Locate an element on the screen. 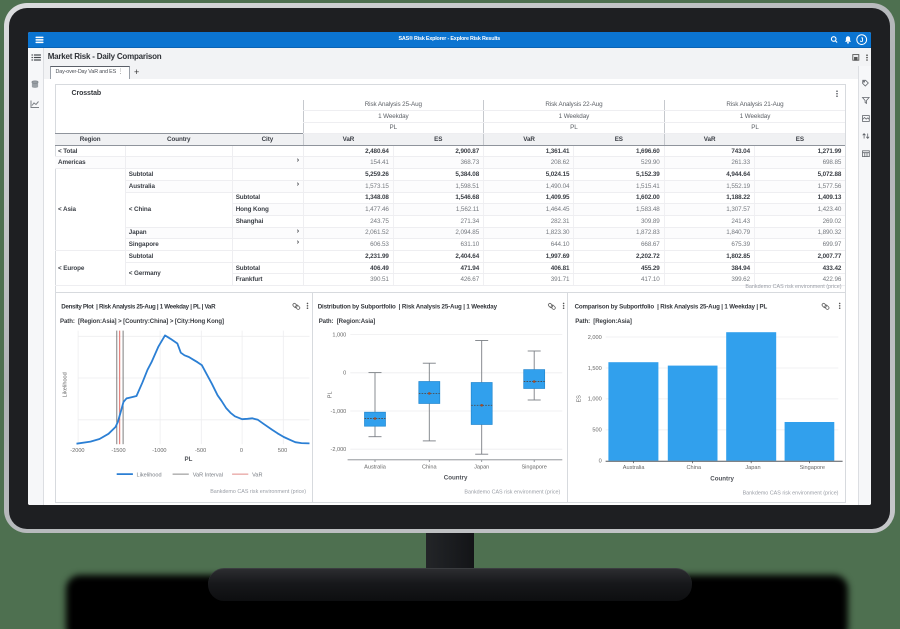 This screenshot has width=900, height=629. svg-text: VaR Interval is located at coordinates (207, 475).